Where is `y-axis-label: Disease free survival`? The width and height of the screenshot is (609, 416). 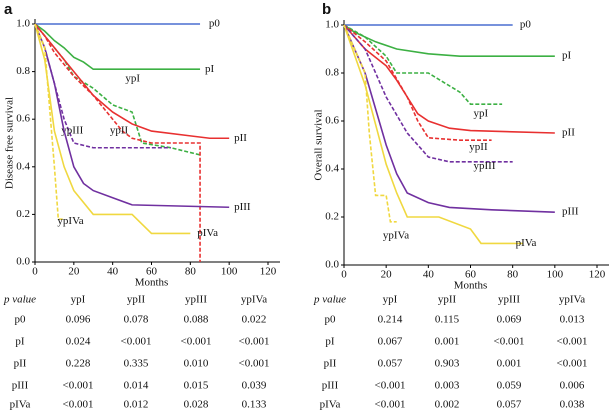 y-axis-label: Disease free survival is located at coordinates (10, 143).